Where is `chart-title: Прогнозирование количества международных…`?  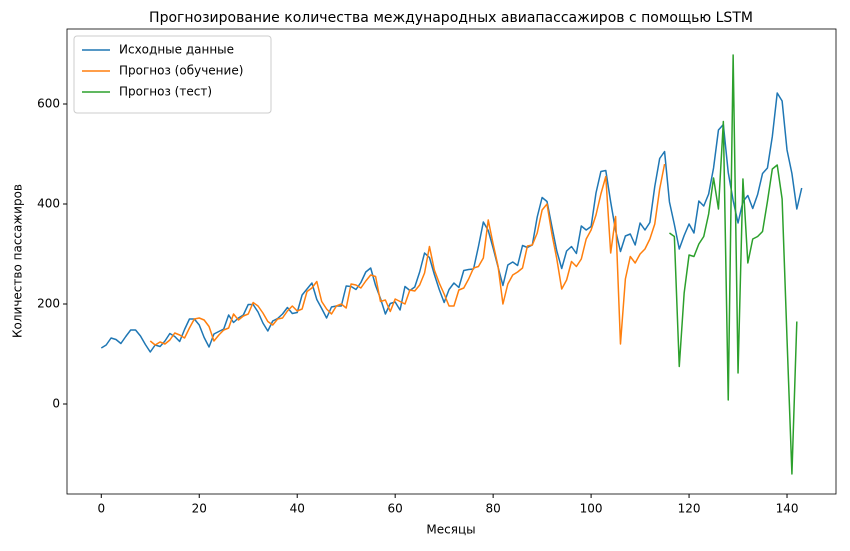
chart-title: Прогнозирование количества международных… is located at coordinates (451, 18).